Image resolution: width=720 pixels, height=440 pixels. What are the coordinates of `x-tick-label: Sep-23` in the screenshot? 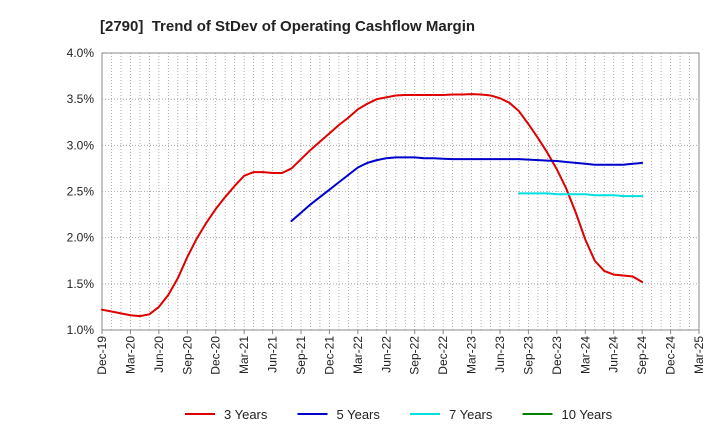 It's located at (528, 355).